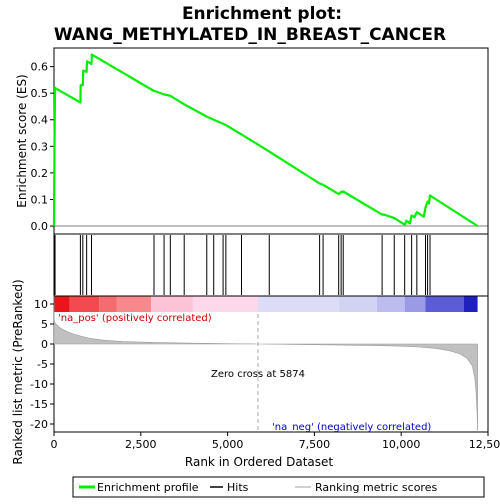 This screenshot has width=500, height=504. What do you see at coordinates (40, 67) in the screenshot?
I see `es-ytick-label: 0.6` at bounding box center [40, 67].